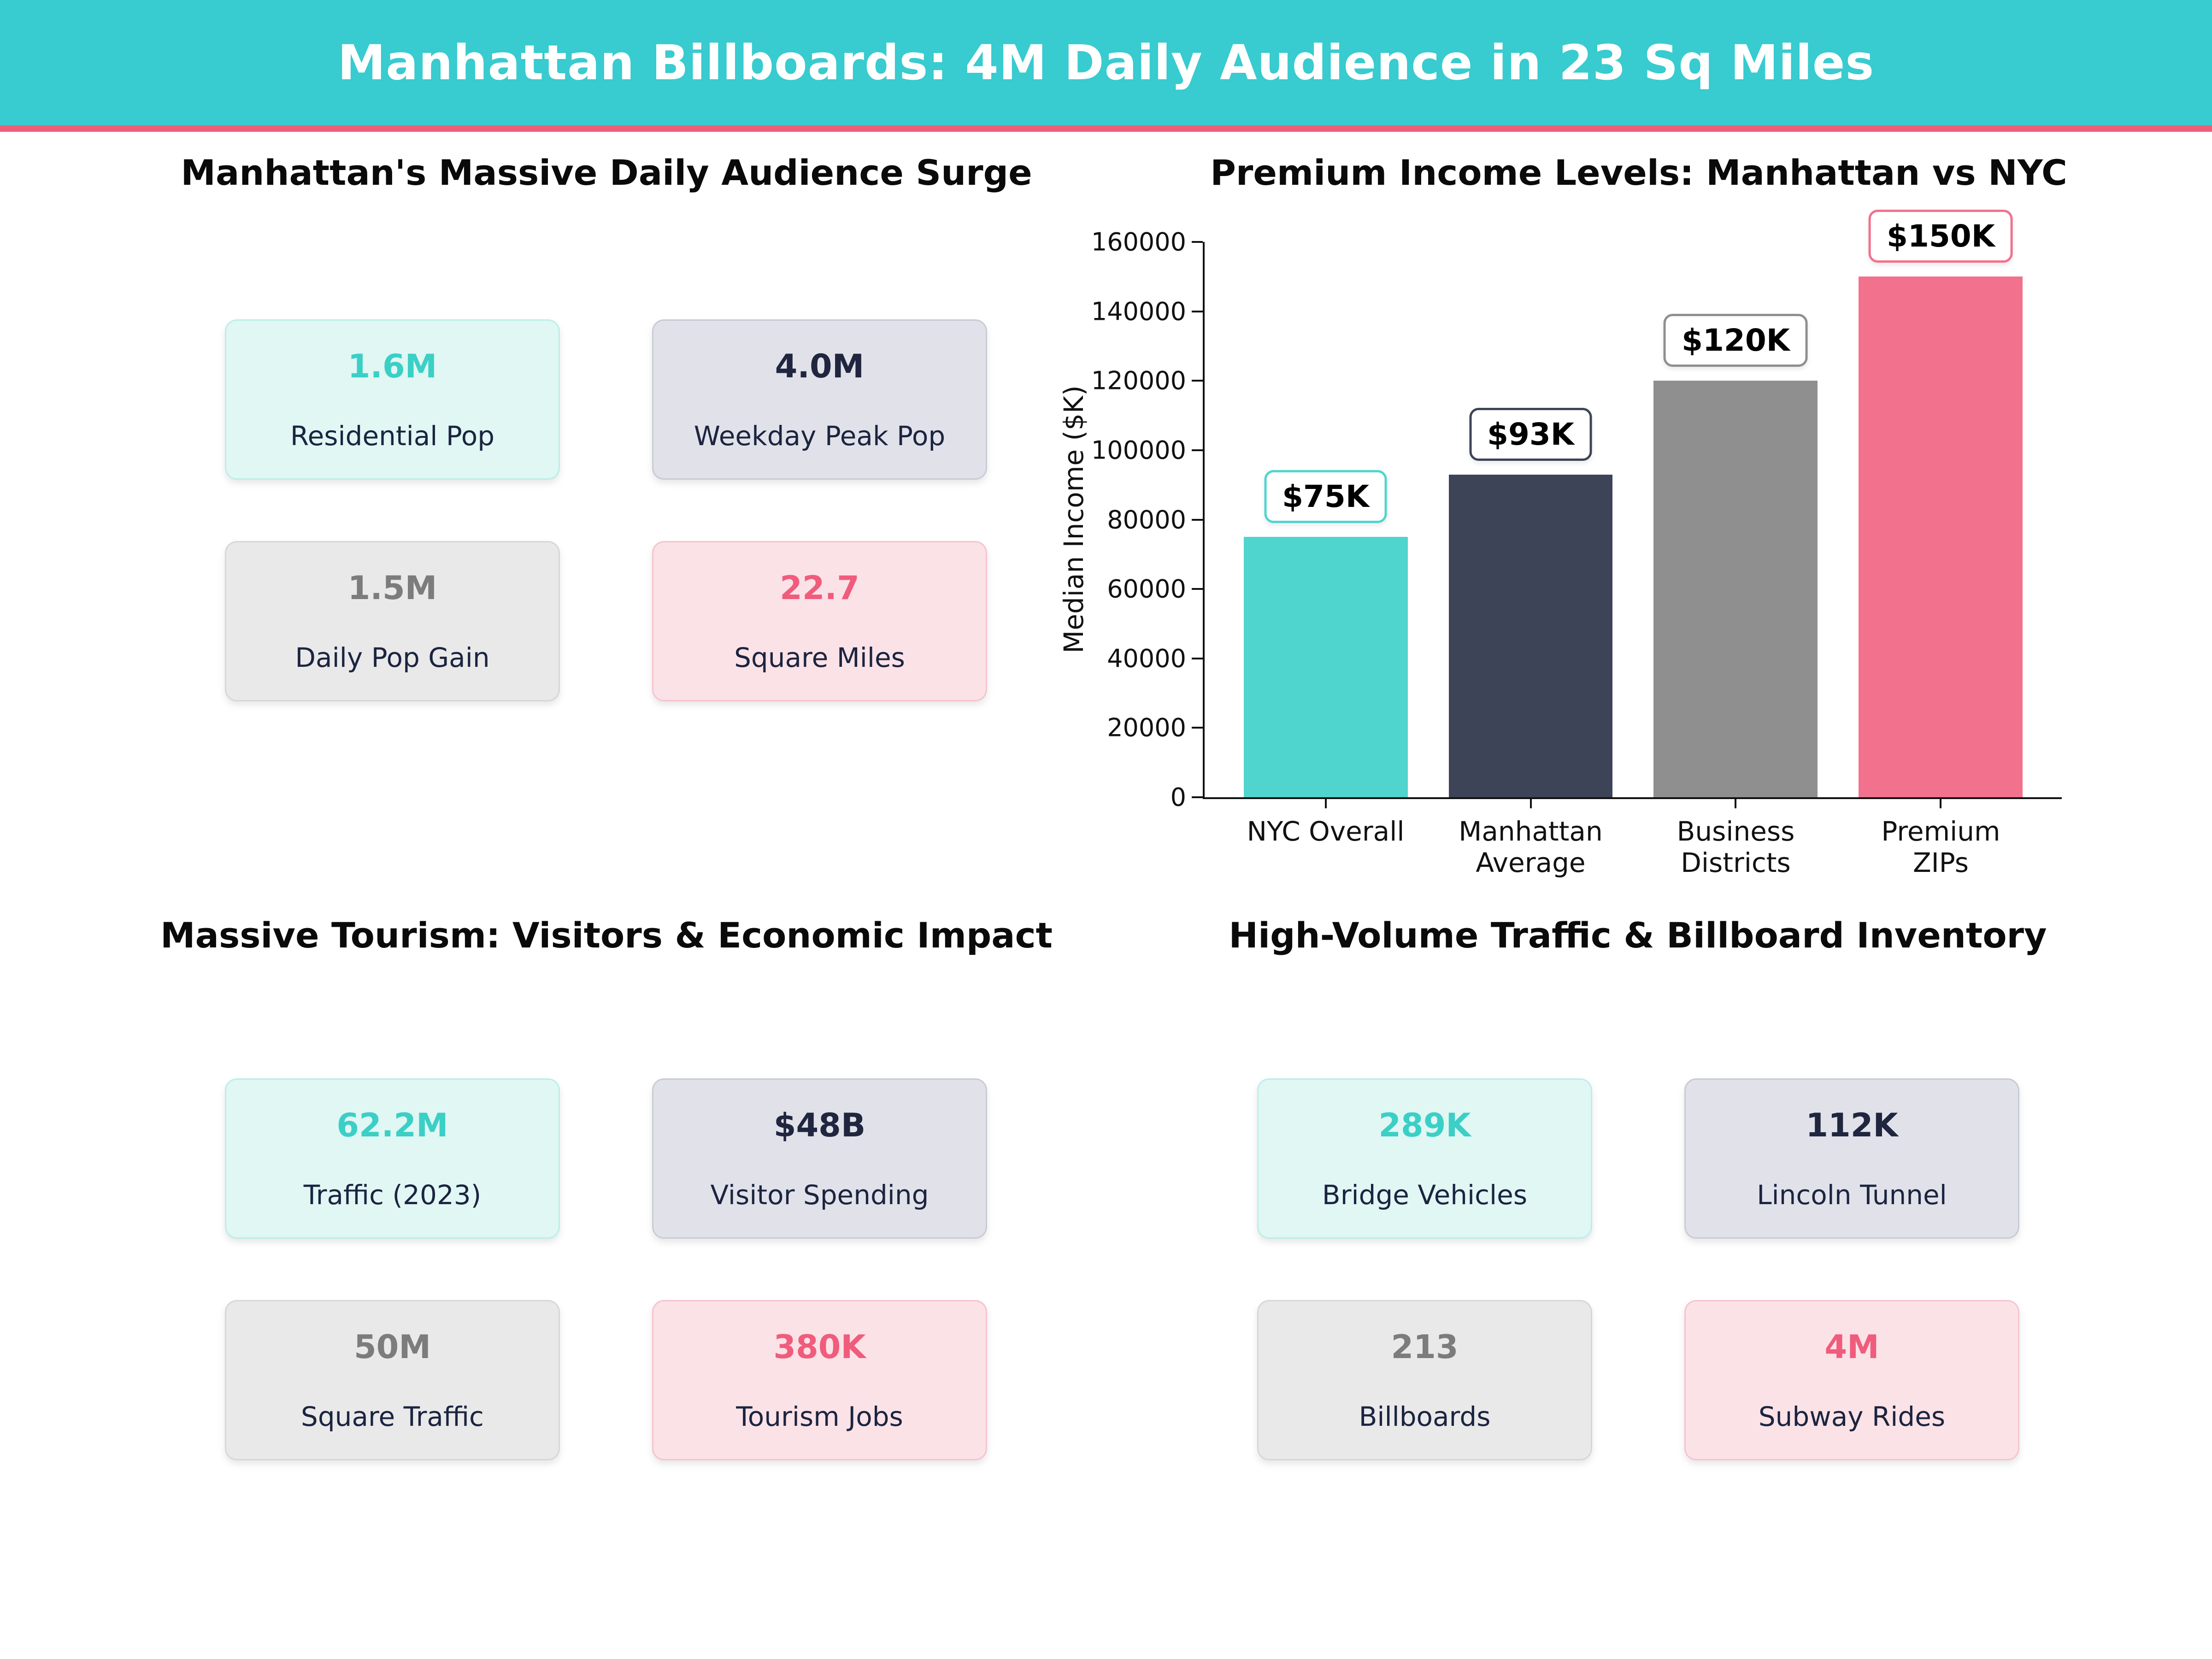 The image size is (2212, 1659). What do you see at coordinates (392, 588) in the screenshot?
I see `stat-value: 1.5M` at bounding box center [392, 588].